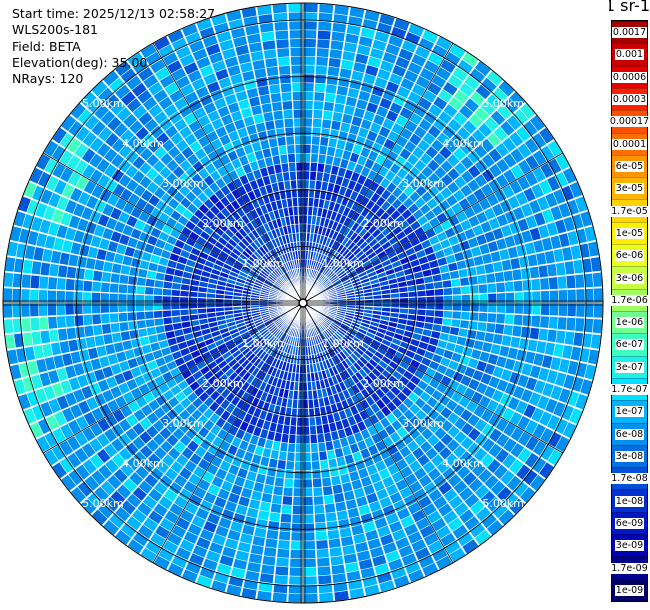 This screenshot has height=610, width=650. What do you see at coordinates (223, 383) in the screenshot?
I see `range-ring-label: 2.00km` at bounding box center [223, 383].